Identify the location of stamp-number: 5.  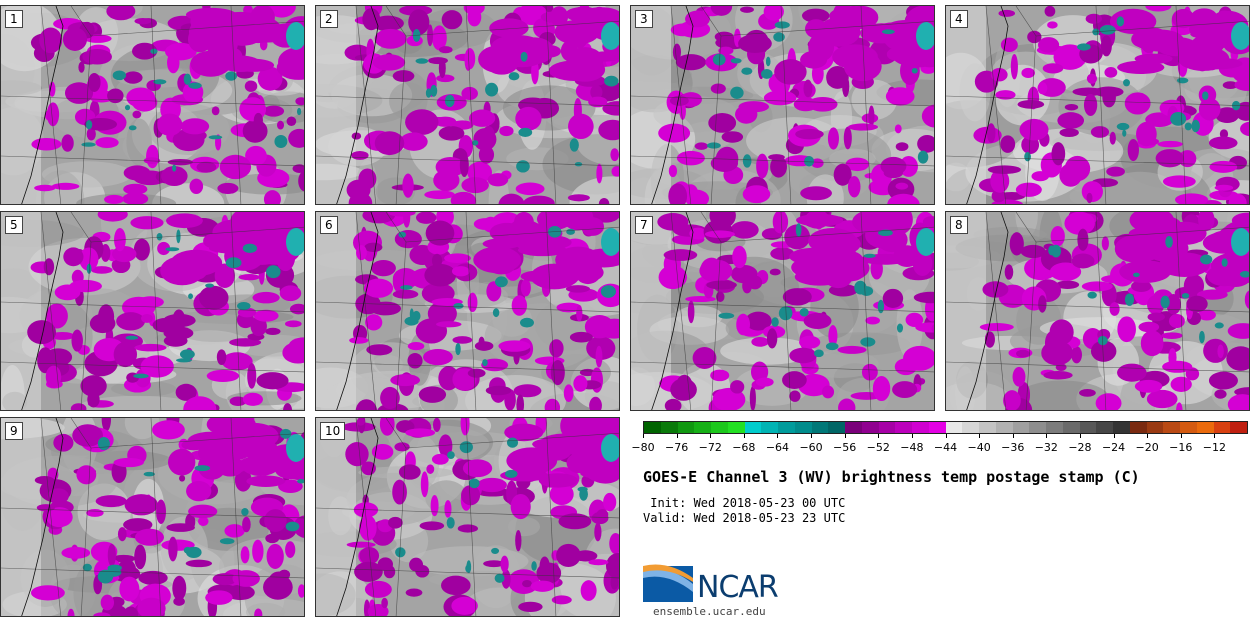
(14, 225).